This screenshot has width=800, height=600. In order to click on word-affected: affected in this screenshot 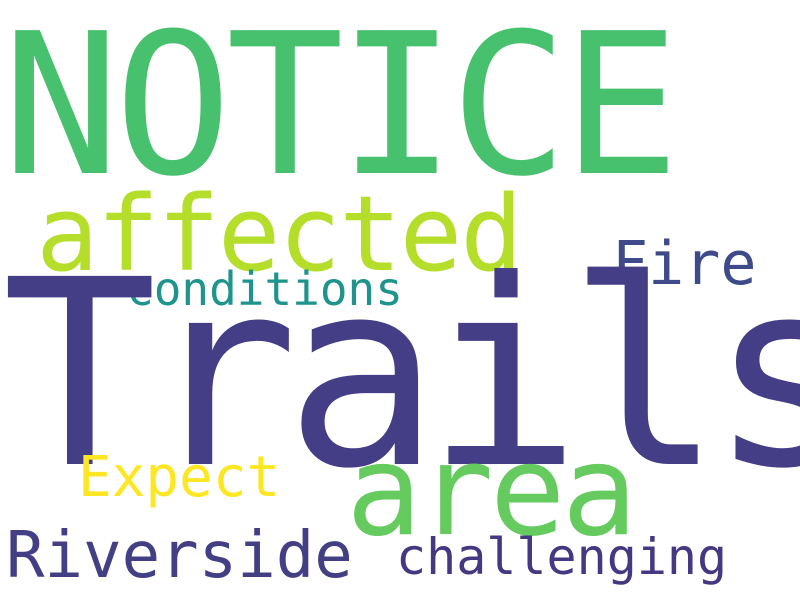, I will do `click(279, 234)`.